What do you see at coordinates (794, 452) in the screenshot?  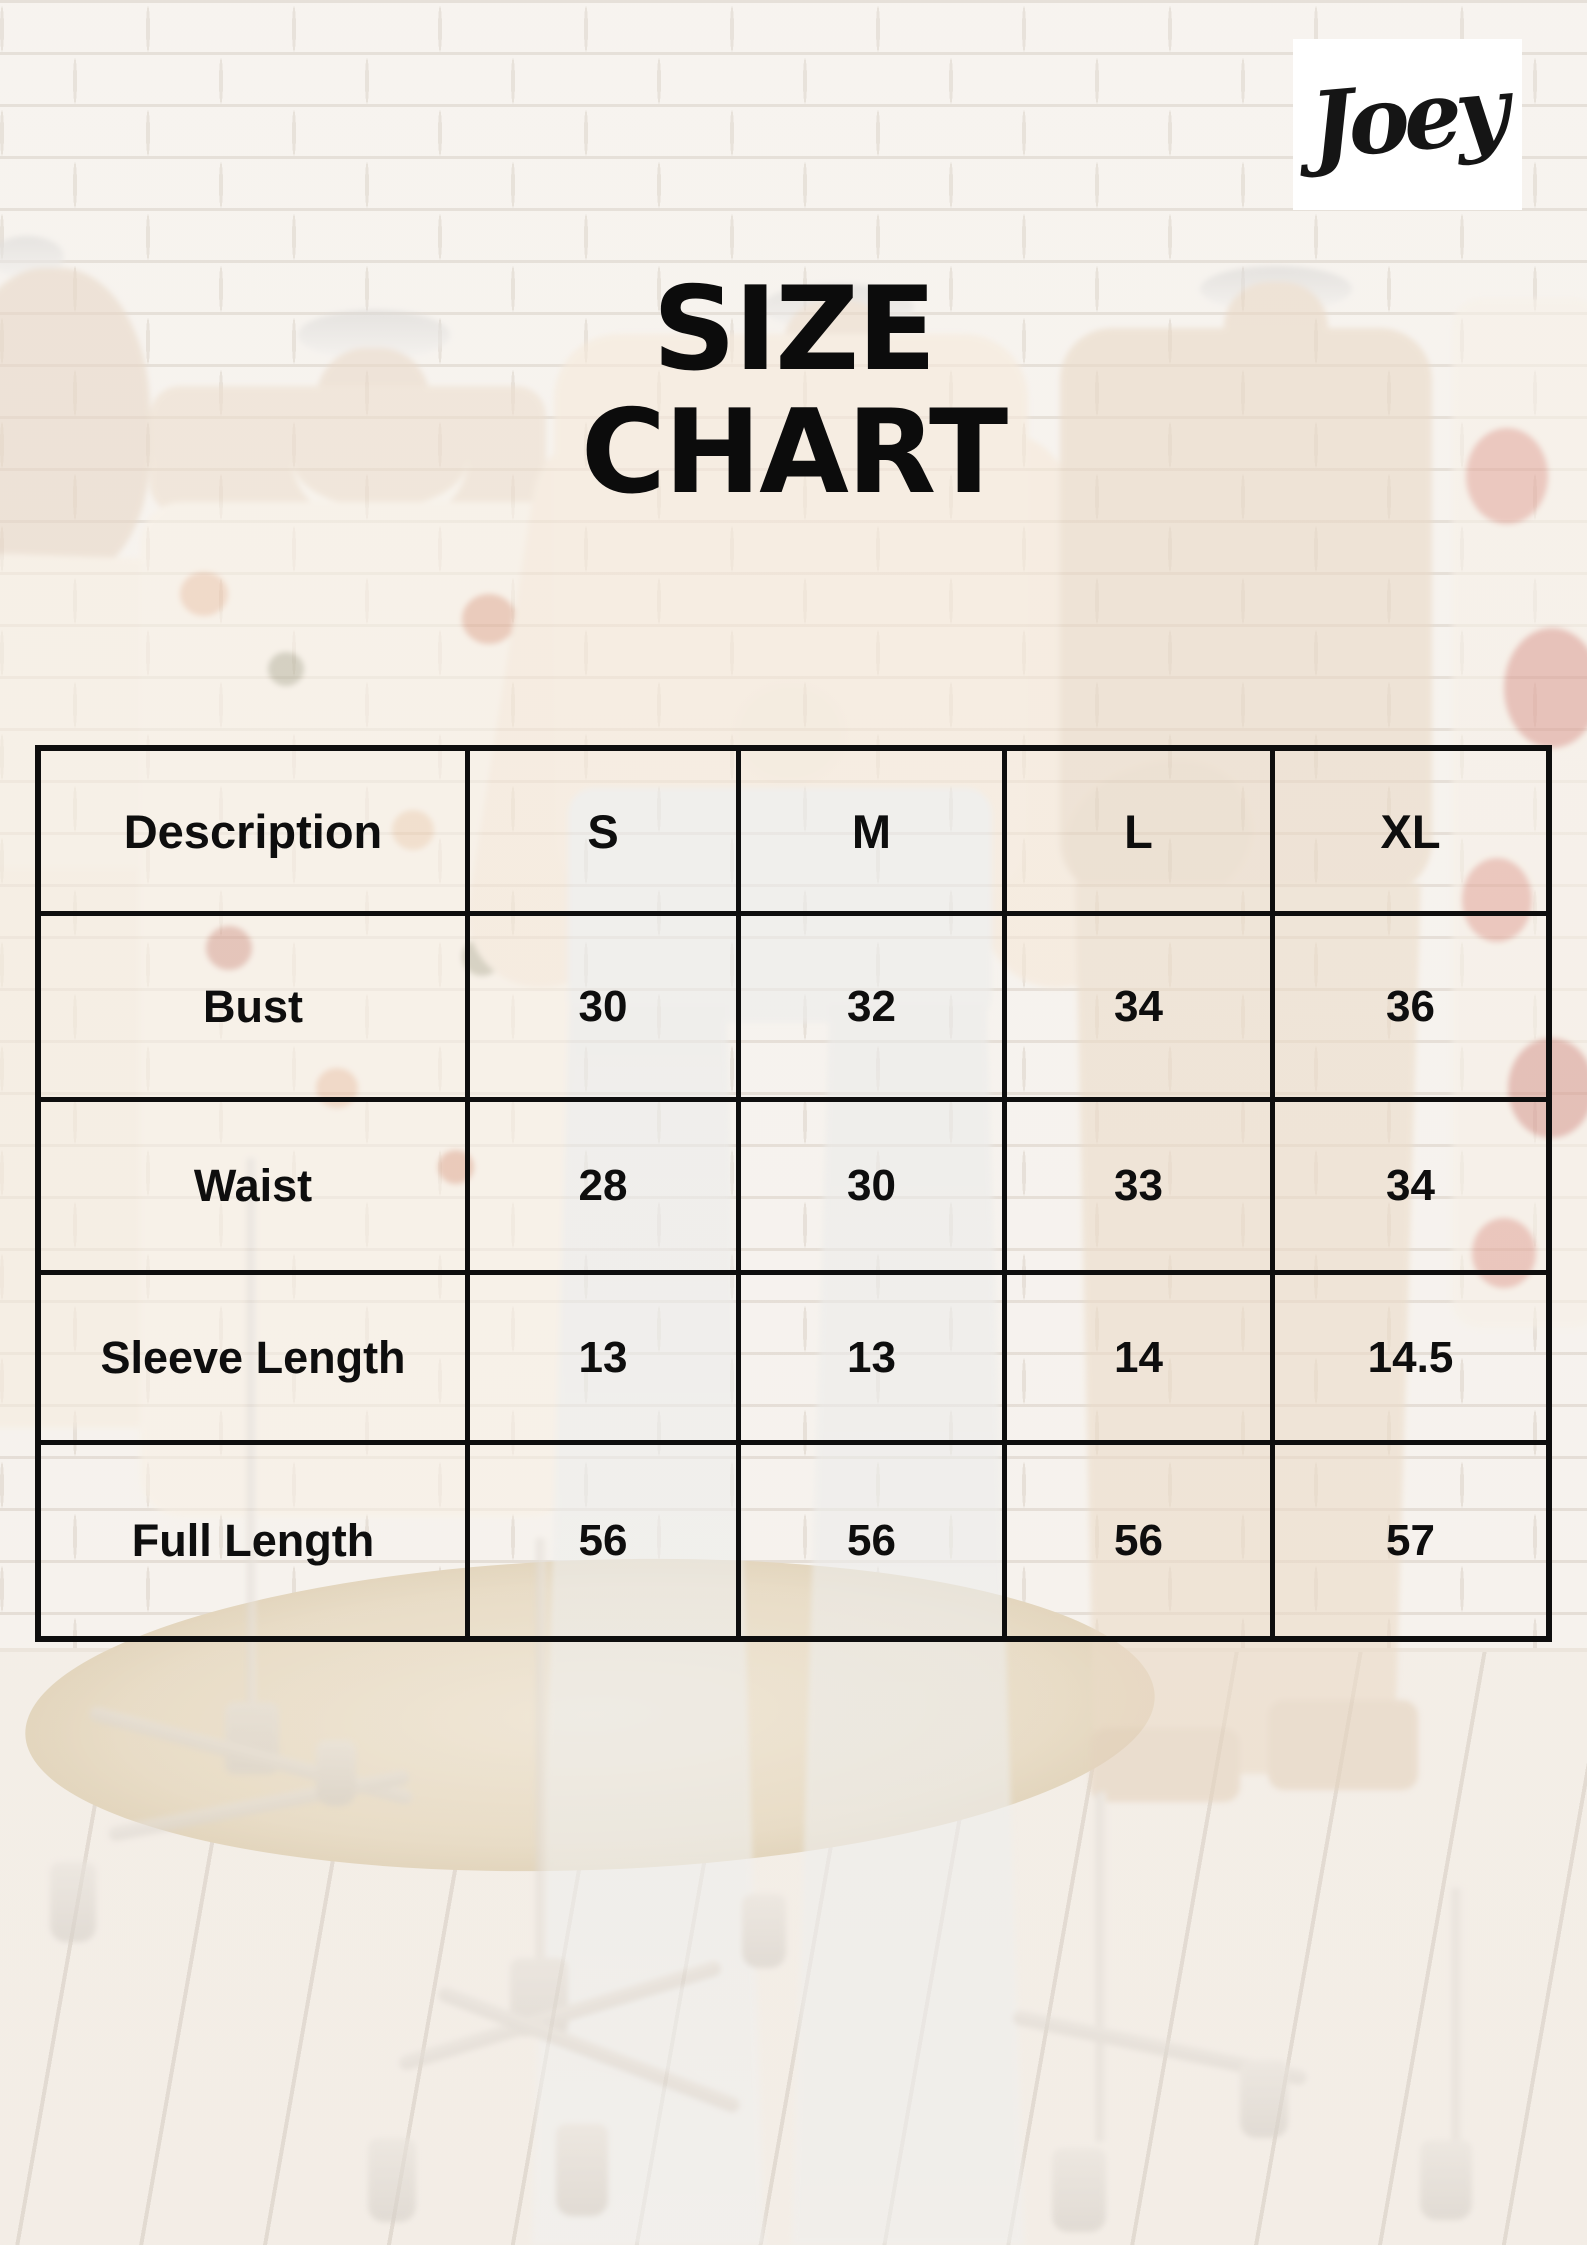 I see `title-line-2: CHART` at bounding box center [794, 452].